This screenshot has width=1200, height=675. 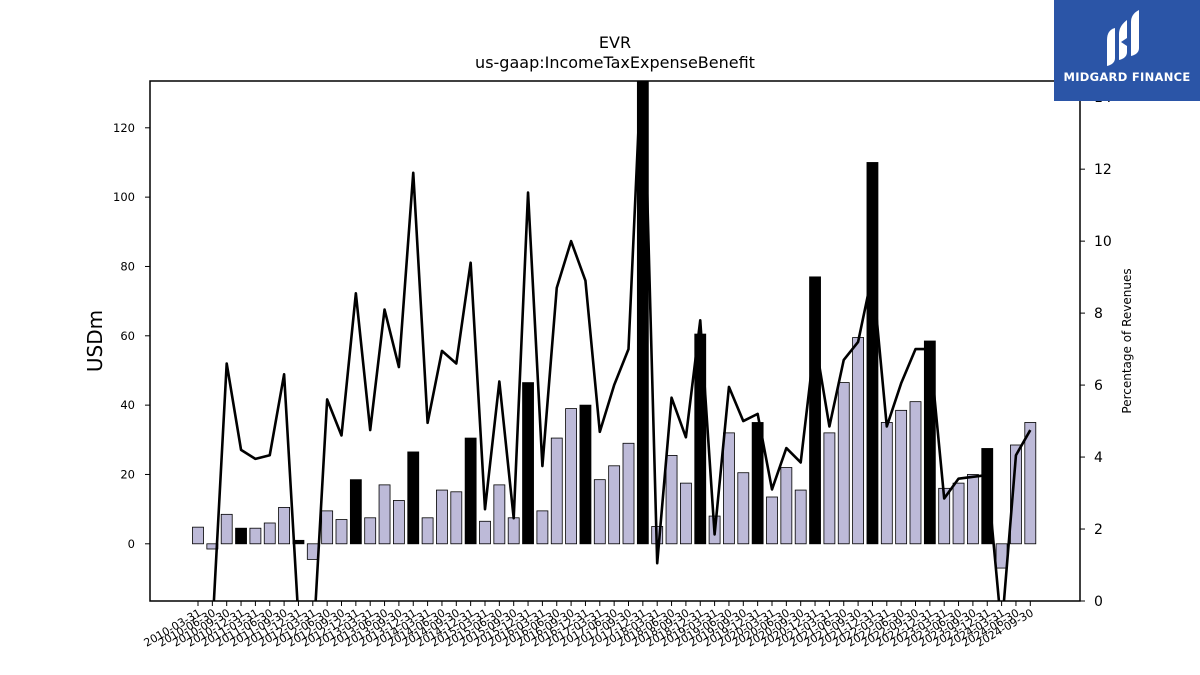 I want to click on y-tick-label: 80, so click(x=127, y=266).